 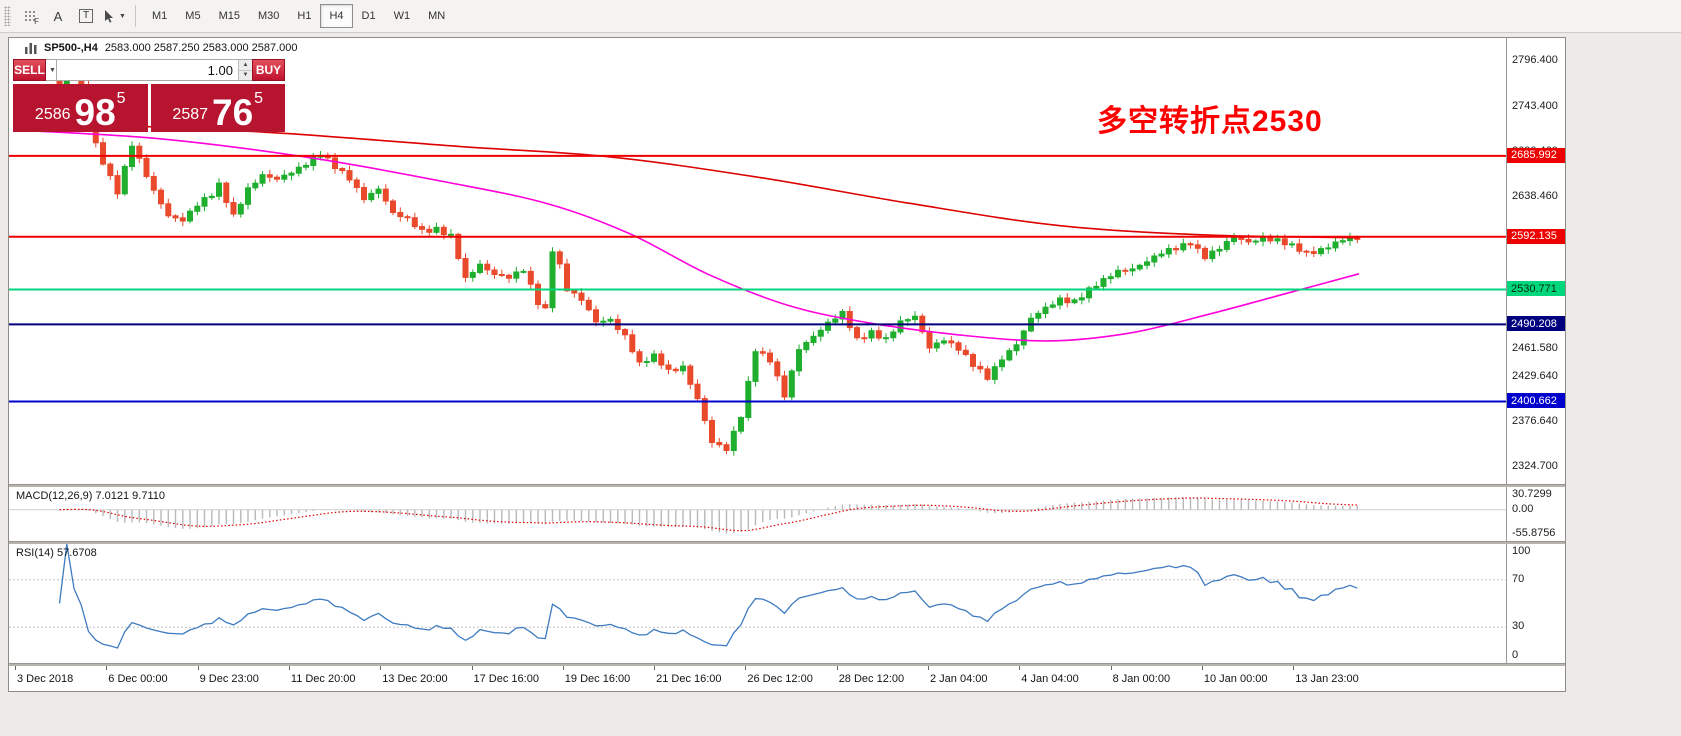 What do you see at coordinates (36, 21) in the screenshot?
I see `pattern-grid-label: F` at bounding box center [36, 21].